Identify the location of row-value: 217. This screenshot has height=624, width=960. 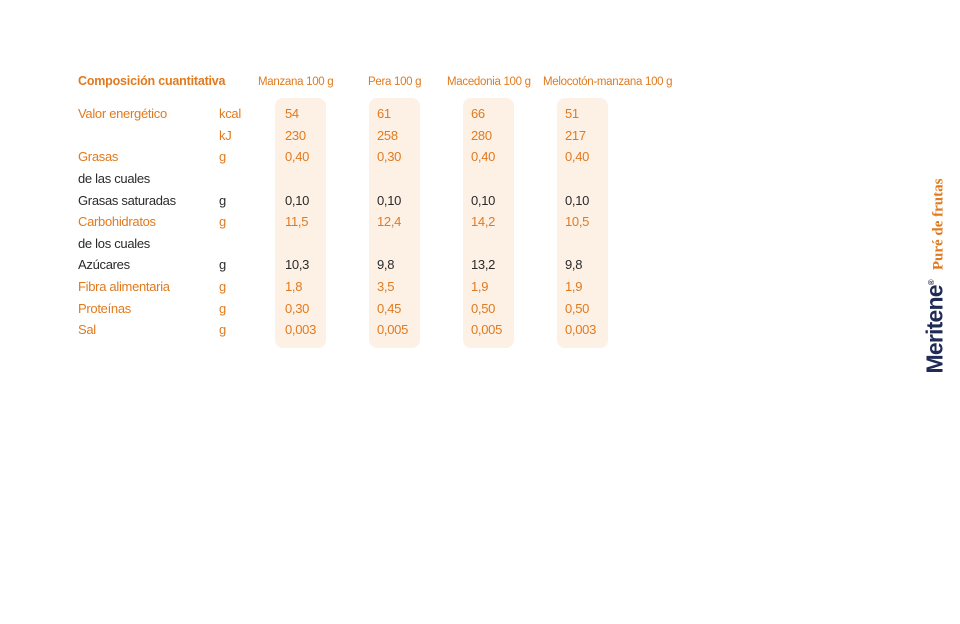
(575, 135).